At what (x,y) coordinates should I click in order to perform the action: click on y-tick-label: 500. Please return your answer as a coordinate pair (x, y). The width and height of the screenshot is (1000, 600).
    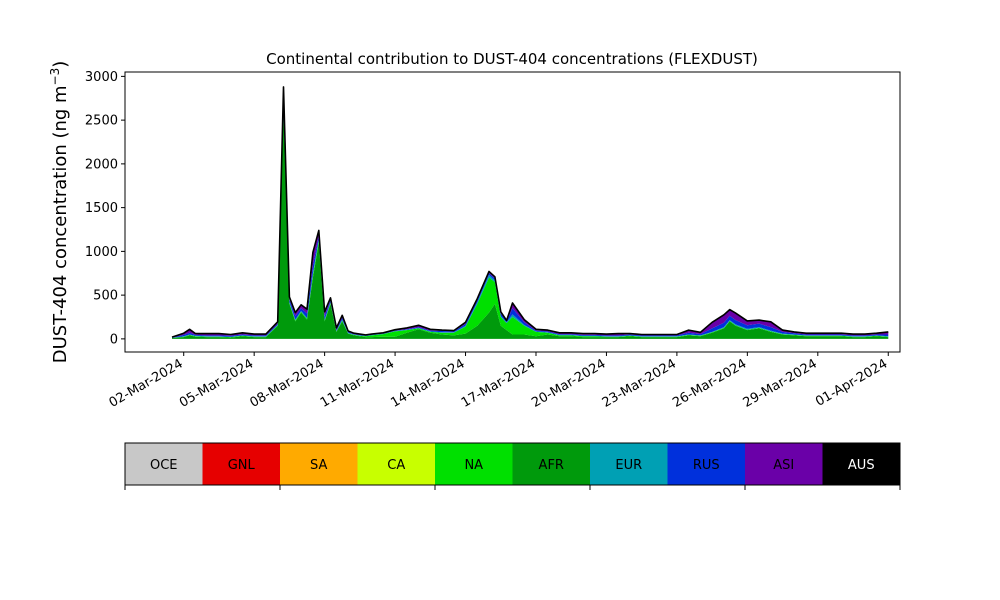
    Looking at the image, I should click on (105, 296).